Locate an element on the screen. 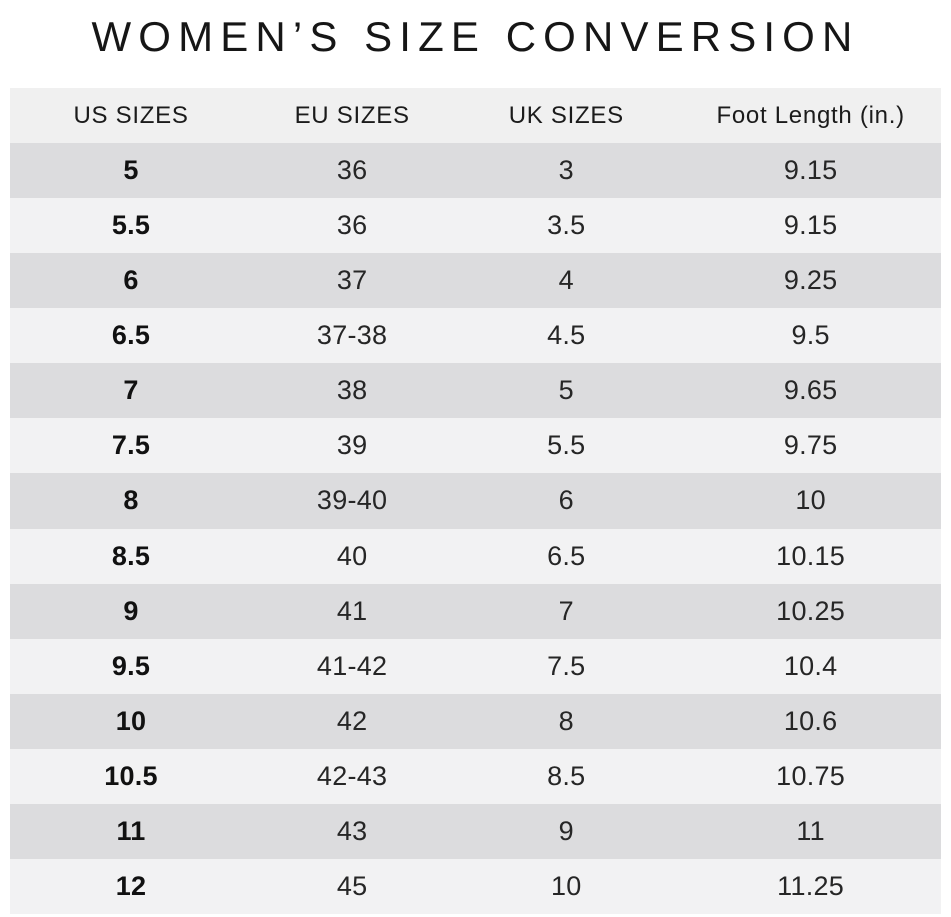 This screenshot has height=917, width=951. cell-eu-size: 40 is located at coordinates (352, 555).